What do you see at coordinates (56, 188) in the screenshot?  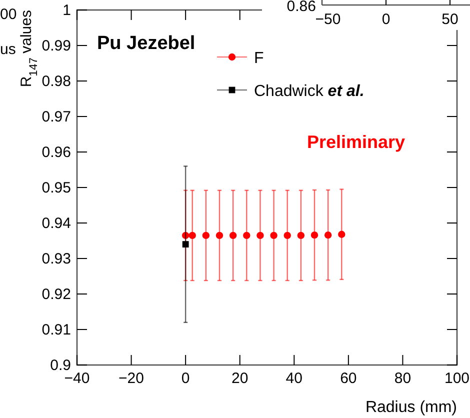 I see `y-tick-label: 0.95` at bounding box center [56, 188].